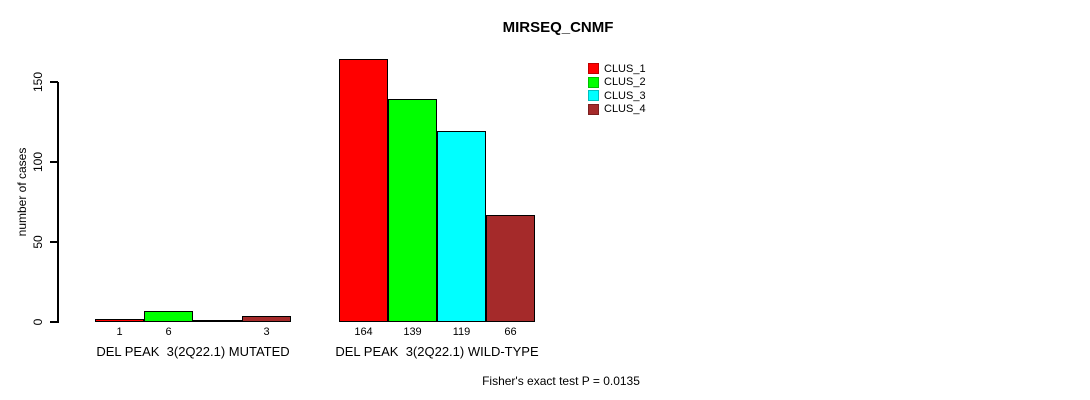 This screenshot has height=400, width=1090. Describe the element at coordinates (119, 332) in the screenshot. I see `bar-value-label: 1` at that location.